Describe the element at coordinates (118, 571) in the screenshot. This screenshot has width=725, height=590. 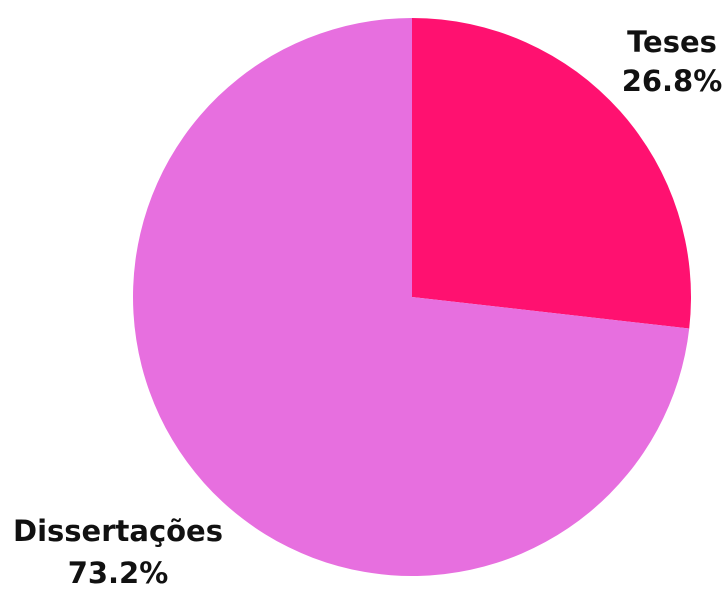
I see `slice-value-dissertacoes: 73.2%` at that location.